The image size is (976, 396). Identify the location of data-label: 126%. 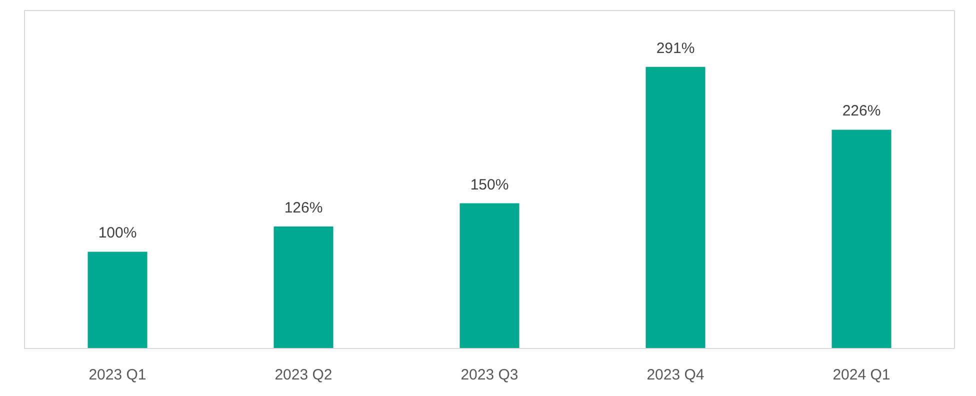
(303, 208).